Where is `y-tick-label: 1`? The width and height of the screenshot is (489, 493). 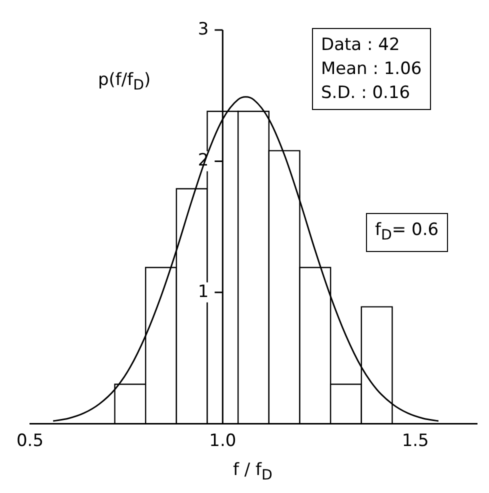 y-tick-label: 1 is located at coordinates (203, 292).